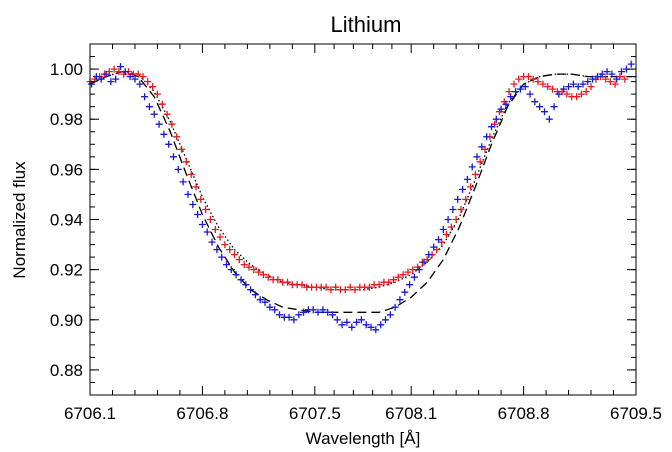 The image size is (672, 452). Describe the element at coordinates (90, 413) in the screenshot. I see `x-tick-label: 6706.1` at that location.